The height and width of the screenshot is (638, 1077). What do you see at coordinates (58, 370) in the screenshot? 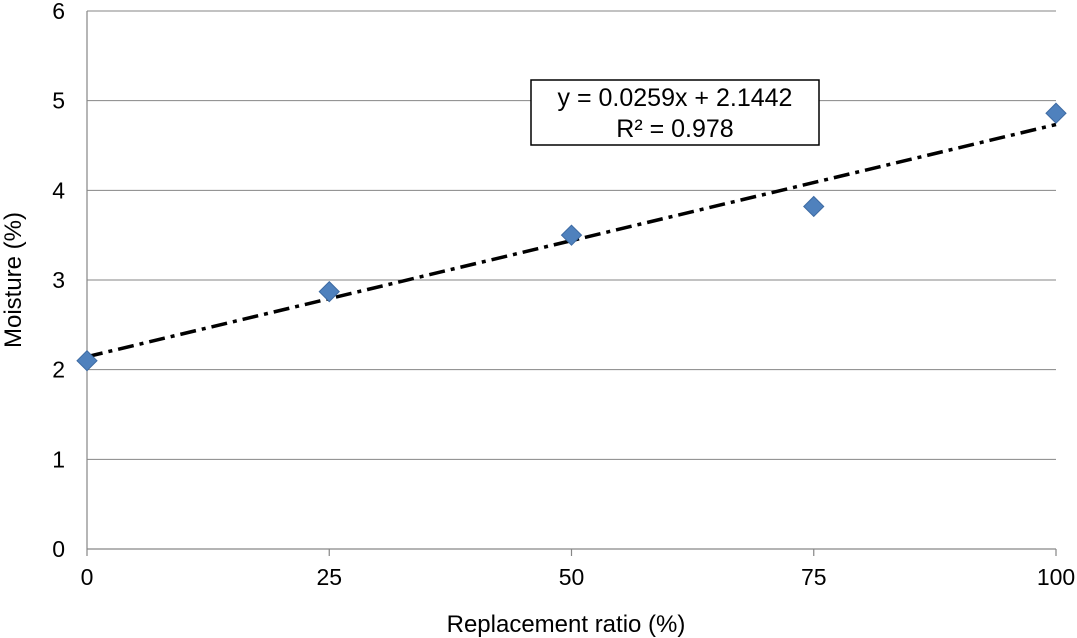
I see `y-tick-label: 2` at bounding box center [58, 370].